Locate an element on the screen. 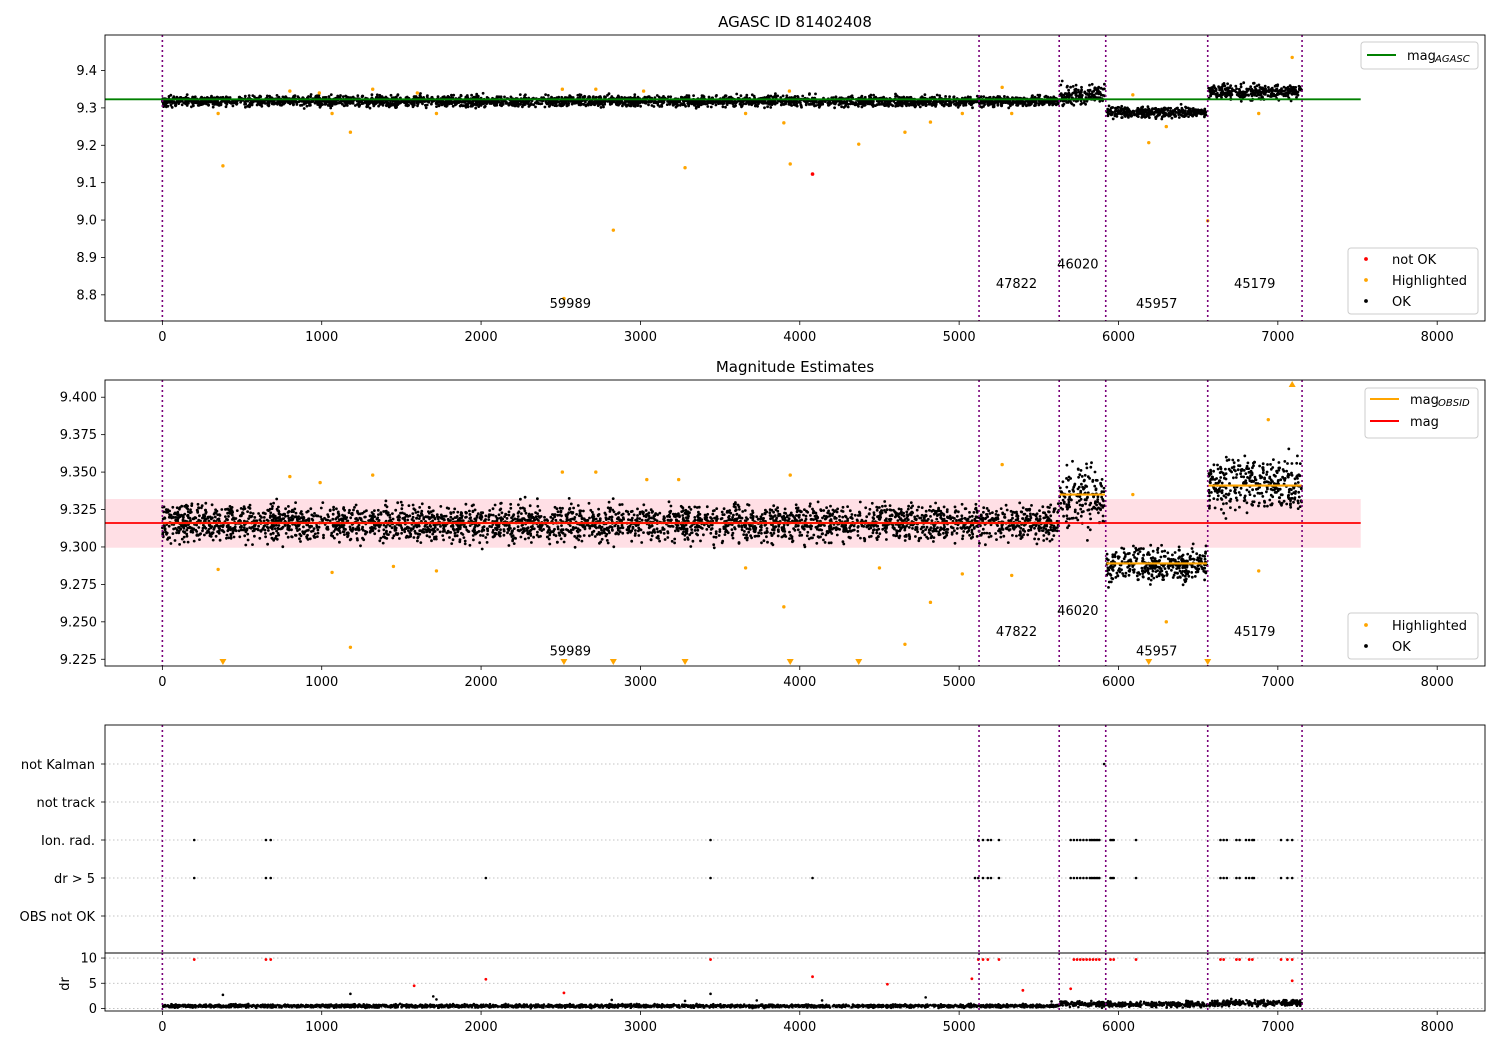 The width and height of the screenshot is (1500, 1050). obsid-label: 59989 is located at coordinates (570, 304).